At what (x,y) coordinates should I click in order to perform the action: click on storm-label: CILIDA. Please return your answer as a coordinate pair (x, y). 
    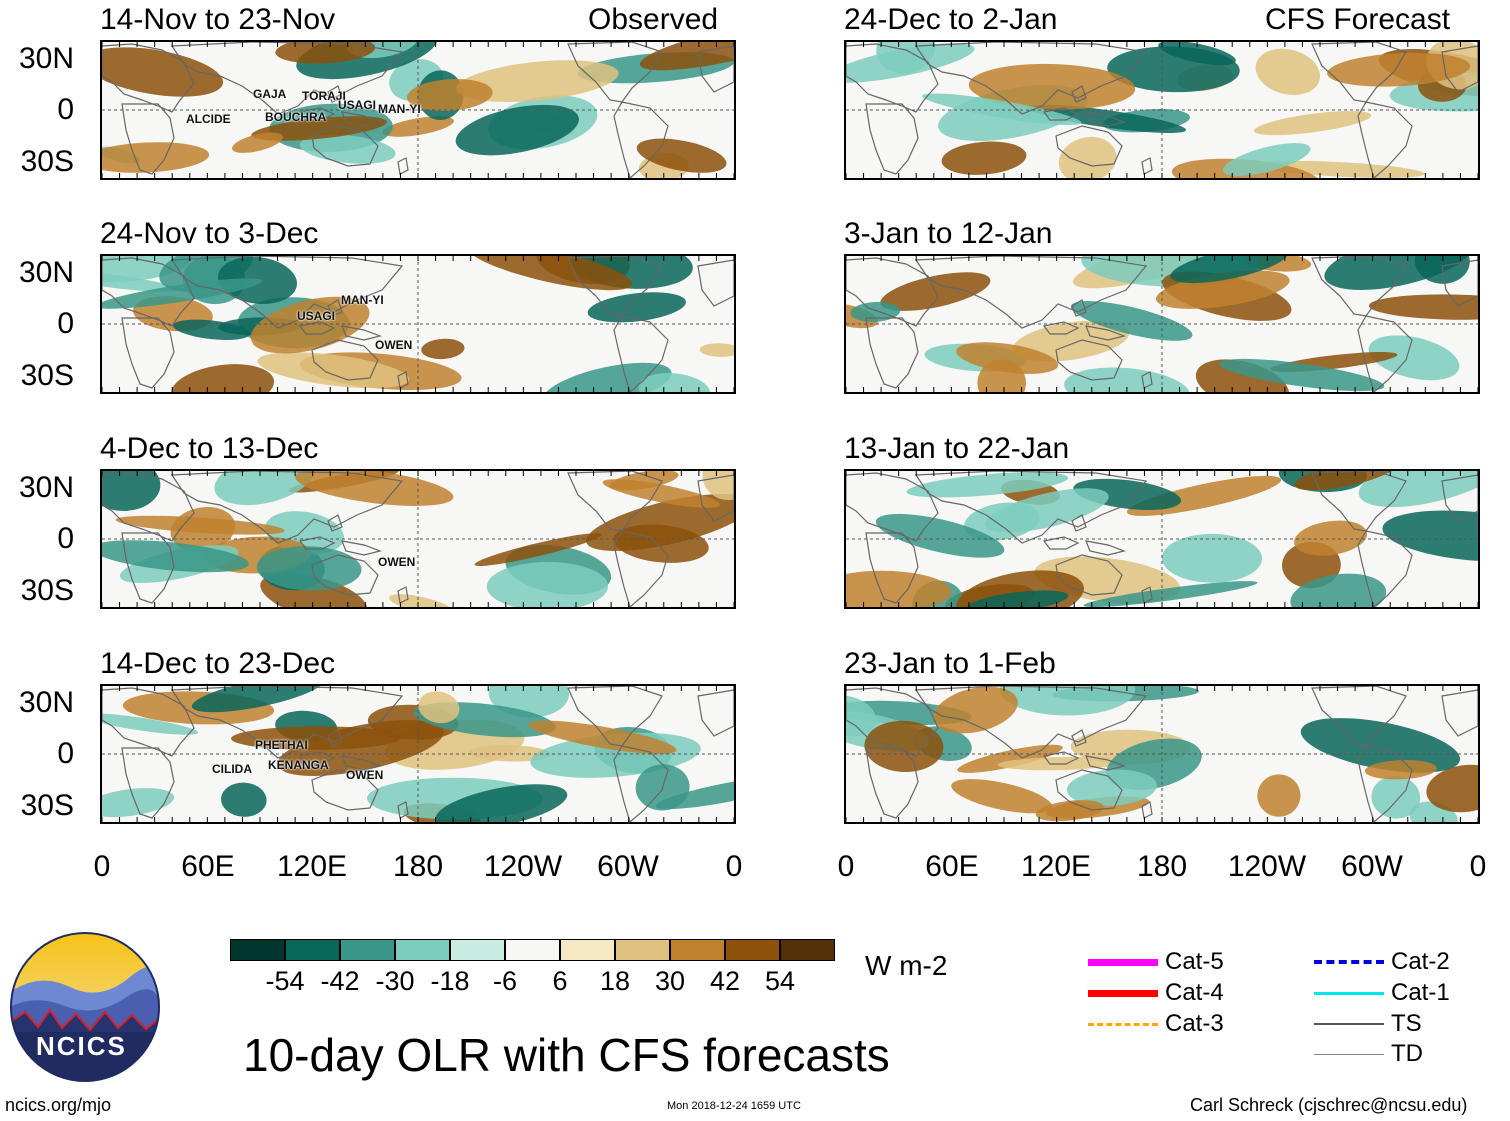
    Looking at the image, I should click on (232, 769).